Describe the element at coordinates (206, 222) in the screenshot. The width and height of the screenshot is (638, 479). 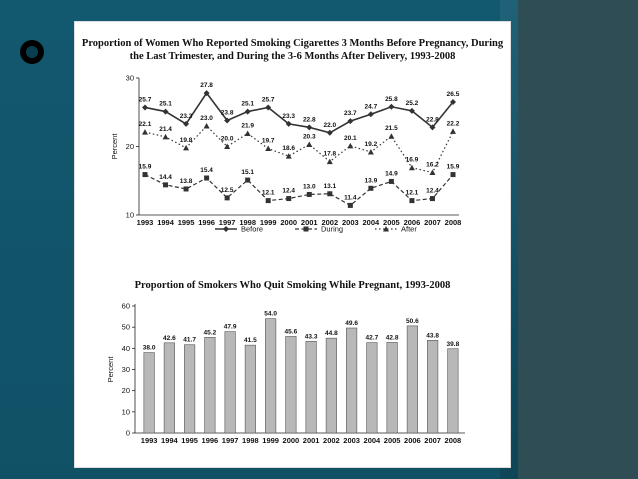
I see `line-x-tick-label: 1996` at that location.